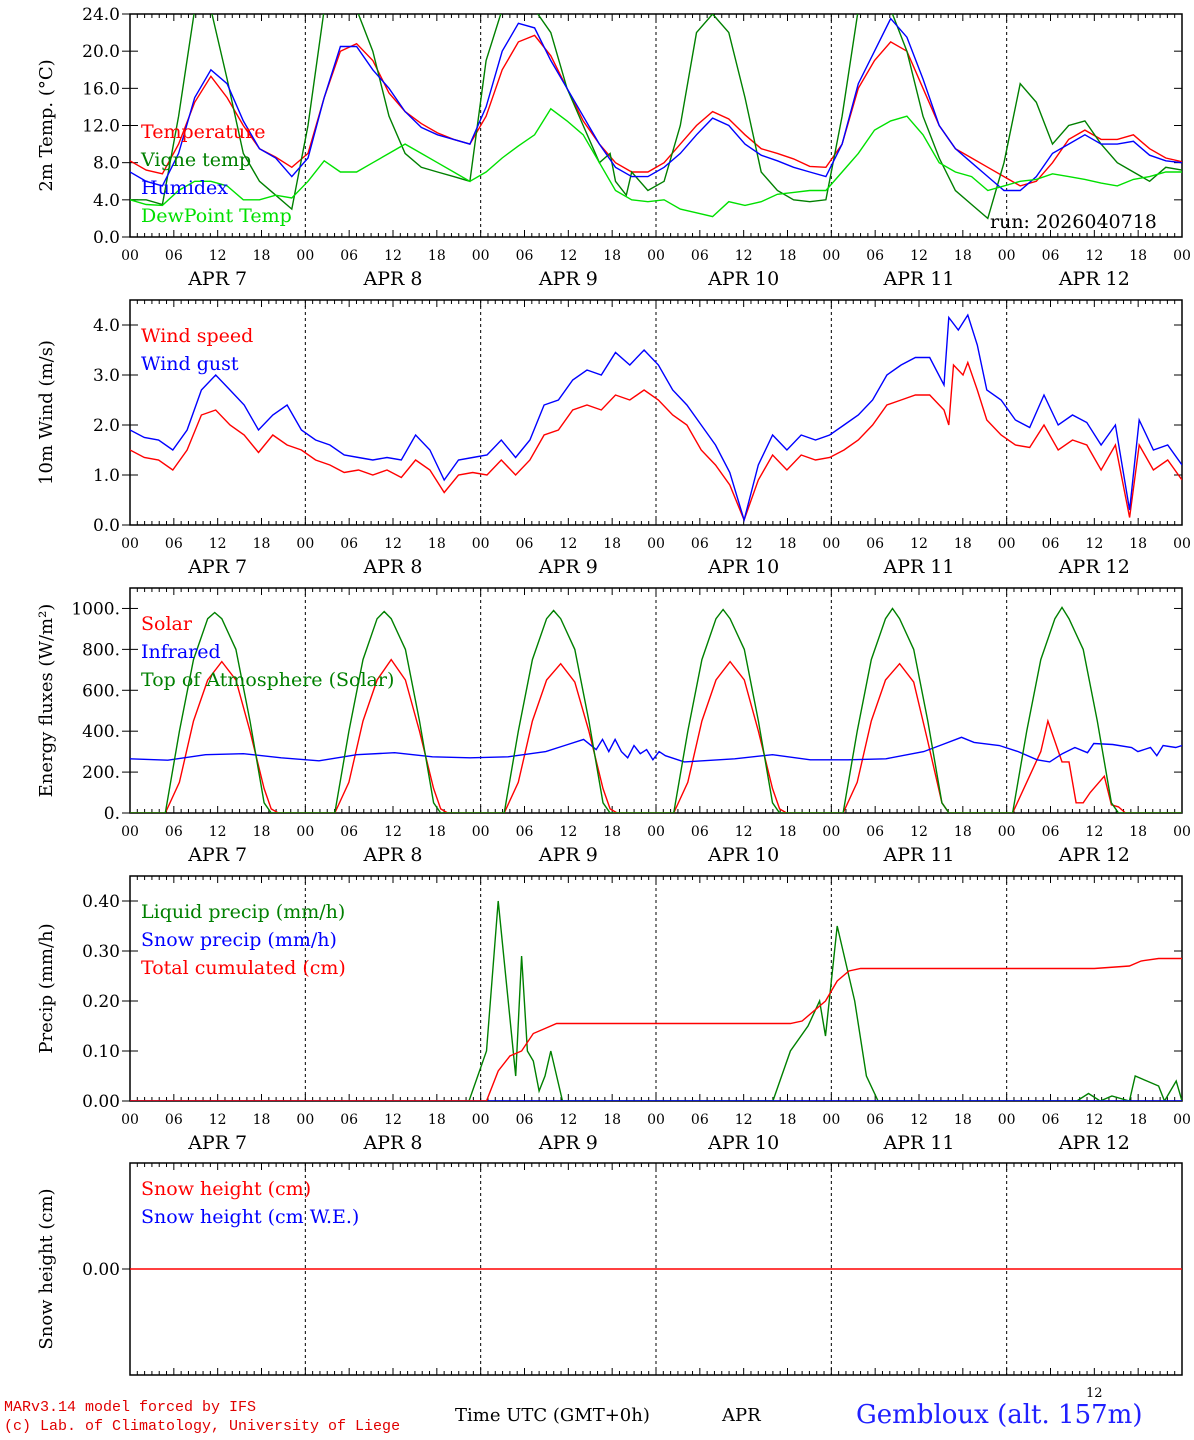  What do you see at coordinates (46, 412) in the screenshot?
I see `y-axis-label: 10m Wind (m/s)` at bounding box center [46, 412].